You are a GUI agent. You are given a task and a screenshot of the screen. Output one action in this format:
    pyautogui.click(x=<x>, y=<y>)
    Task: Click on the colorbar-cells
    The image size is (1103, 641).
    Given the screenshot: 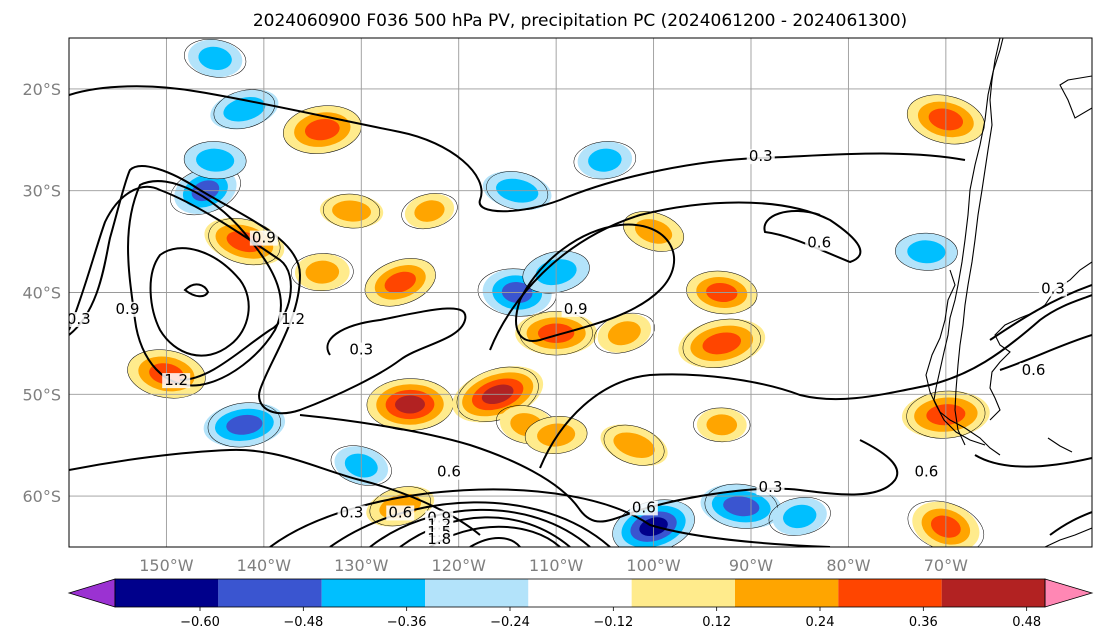 What is the action you would take?
    pyautogui.click(x=580, y=593)
    